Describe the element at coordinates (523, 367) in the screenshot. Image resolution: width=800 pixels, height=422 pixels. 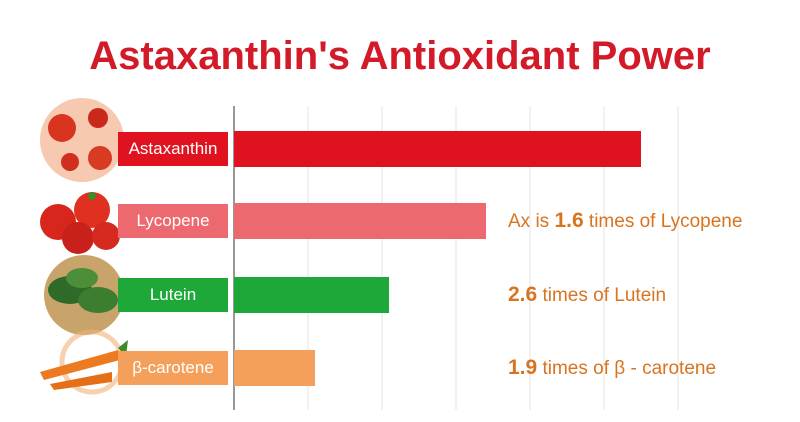
I see `annotation-number: 1.9` at that location.